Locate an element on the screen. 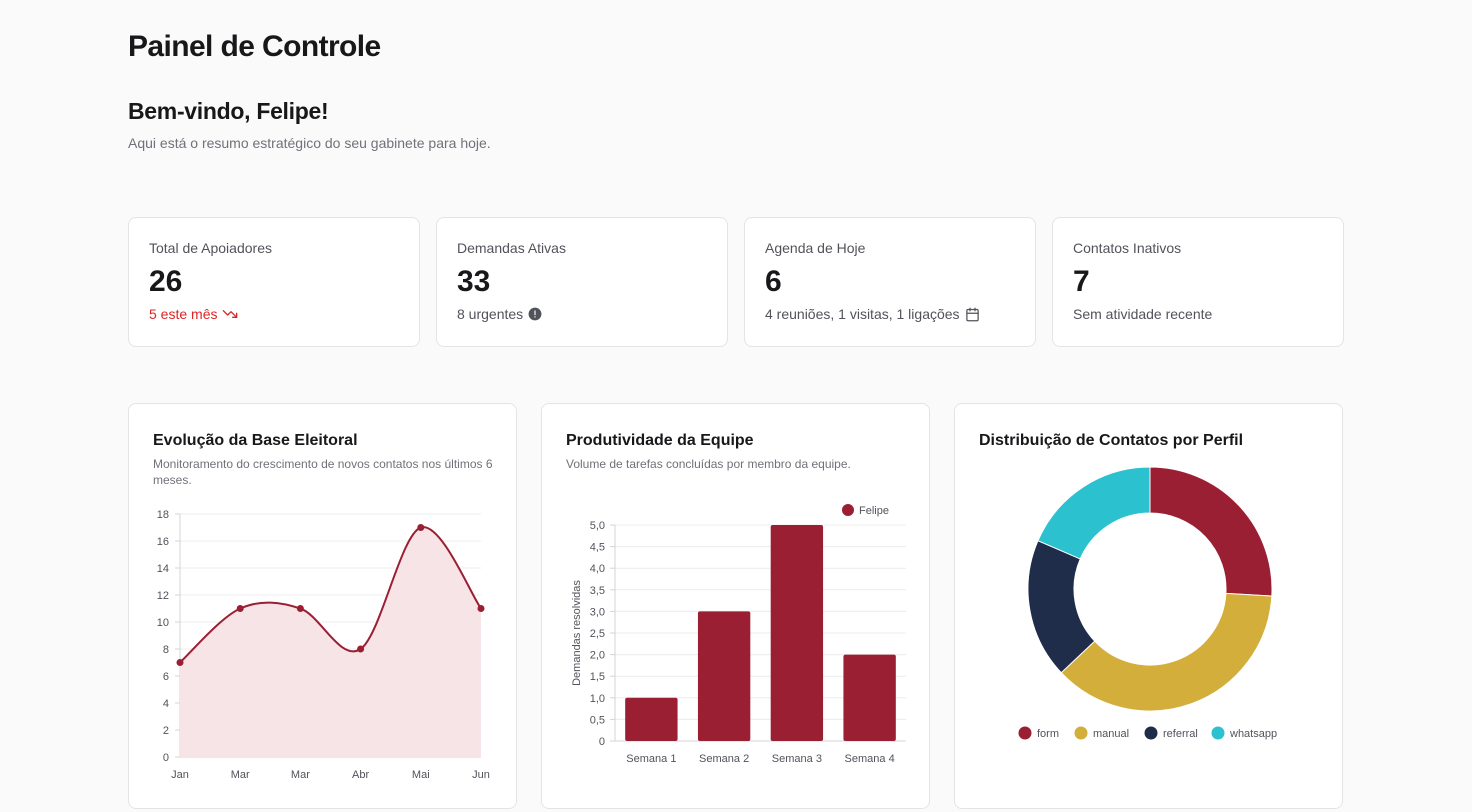 Image resolution: width=1472 pixels, height=812 pixels. y-tick-label: 10 is located at coordinates (163, 623).